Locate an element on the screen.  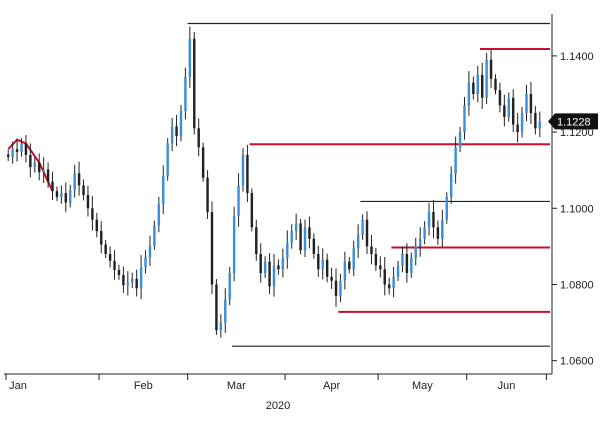
last-price-label: 1.1228 is located at coordinates (574, 122).